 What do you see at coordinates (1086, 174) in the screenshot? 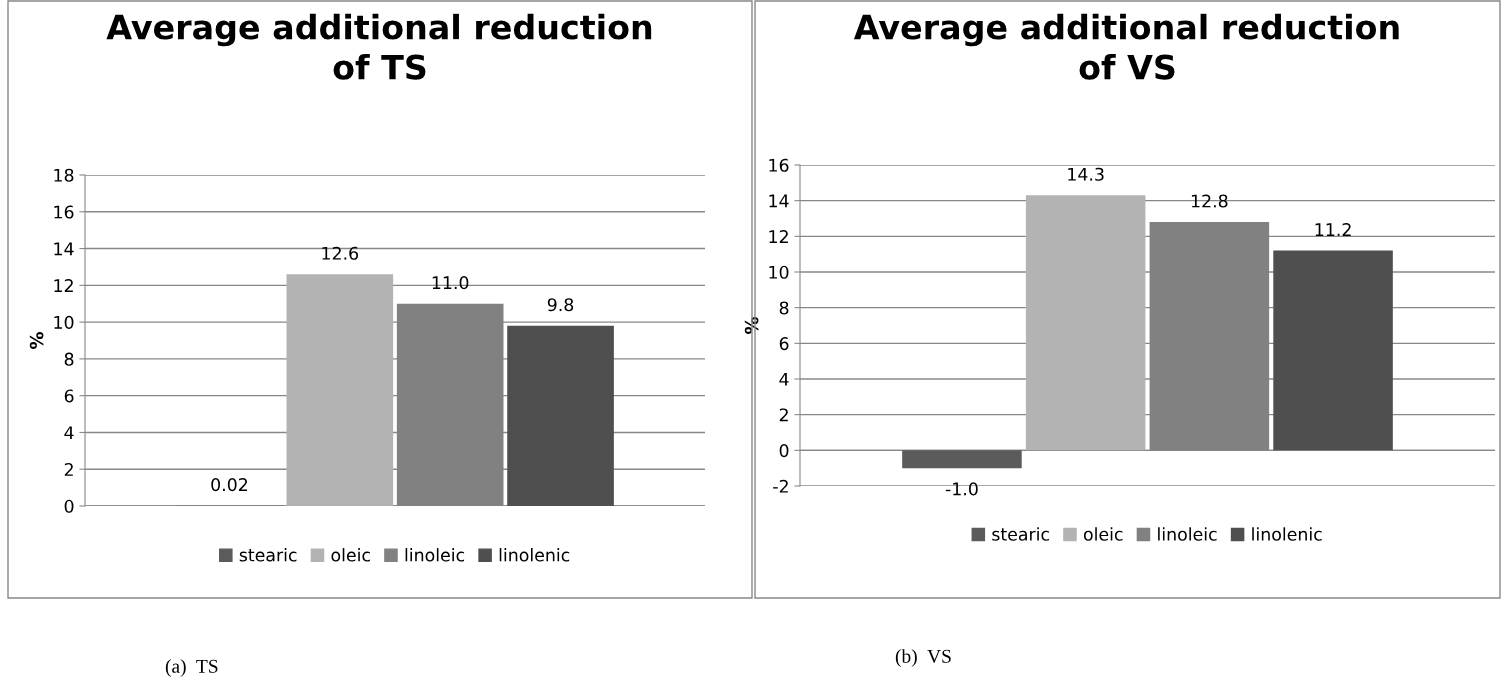
I see `data-label: 14.3` at bounding box center [1086, 174].